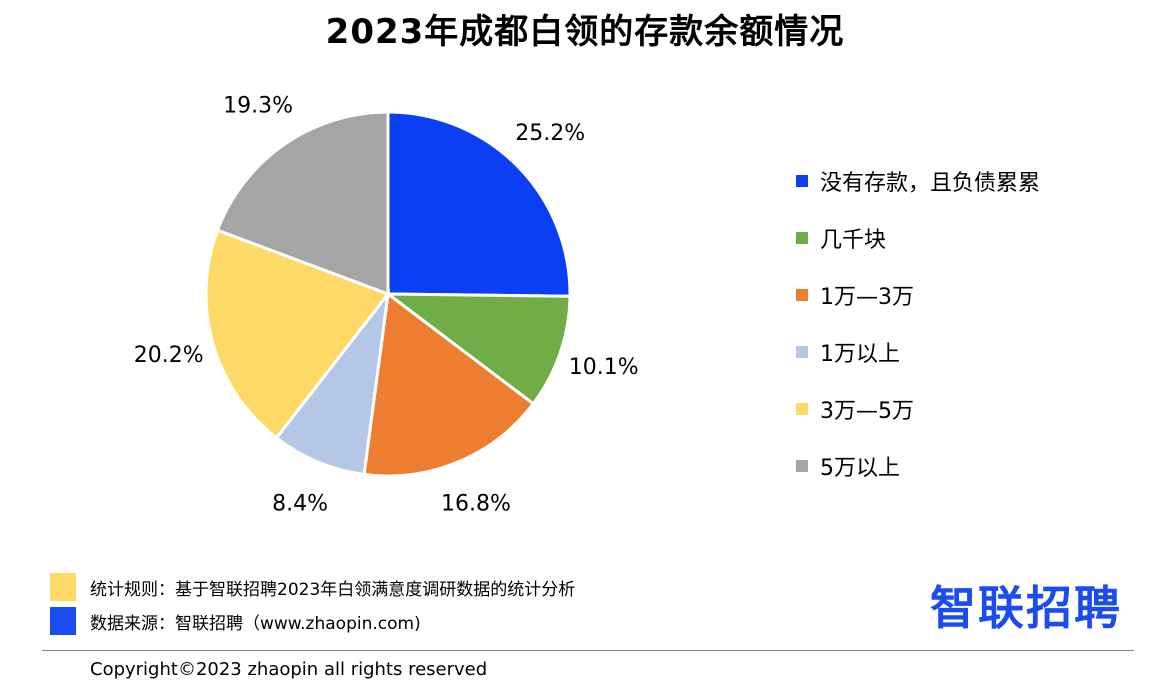 The image size is (1170, 692). What do you see at coordinates (63, 587) in the screenshot?
I see `rules-swatch-icon` at bounding box center [63, 587].